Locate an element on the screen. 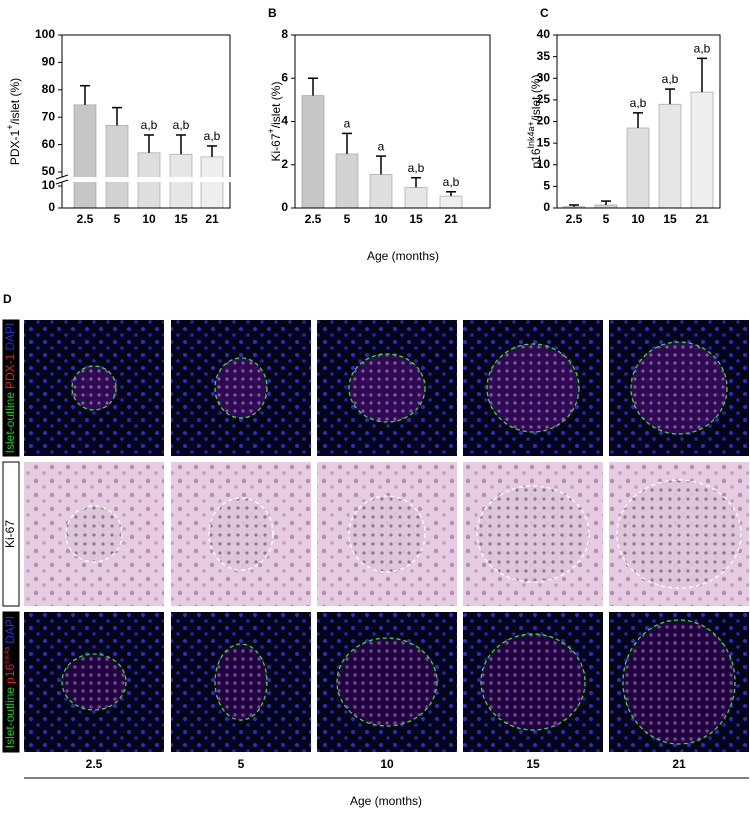 The image size is (750, 825). axis-break is located at coordinates (146, 179).